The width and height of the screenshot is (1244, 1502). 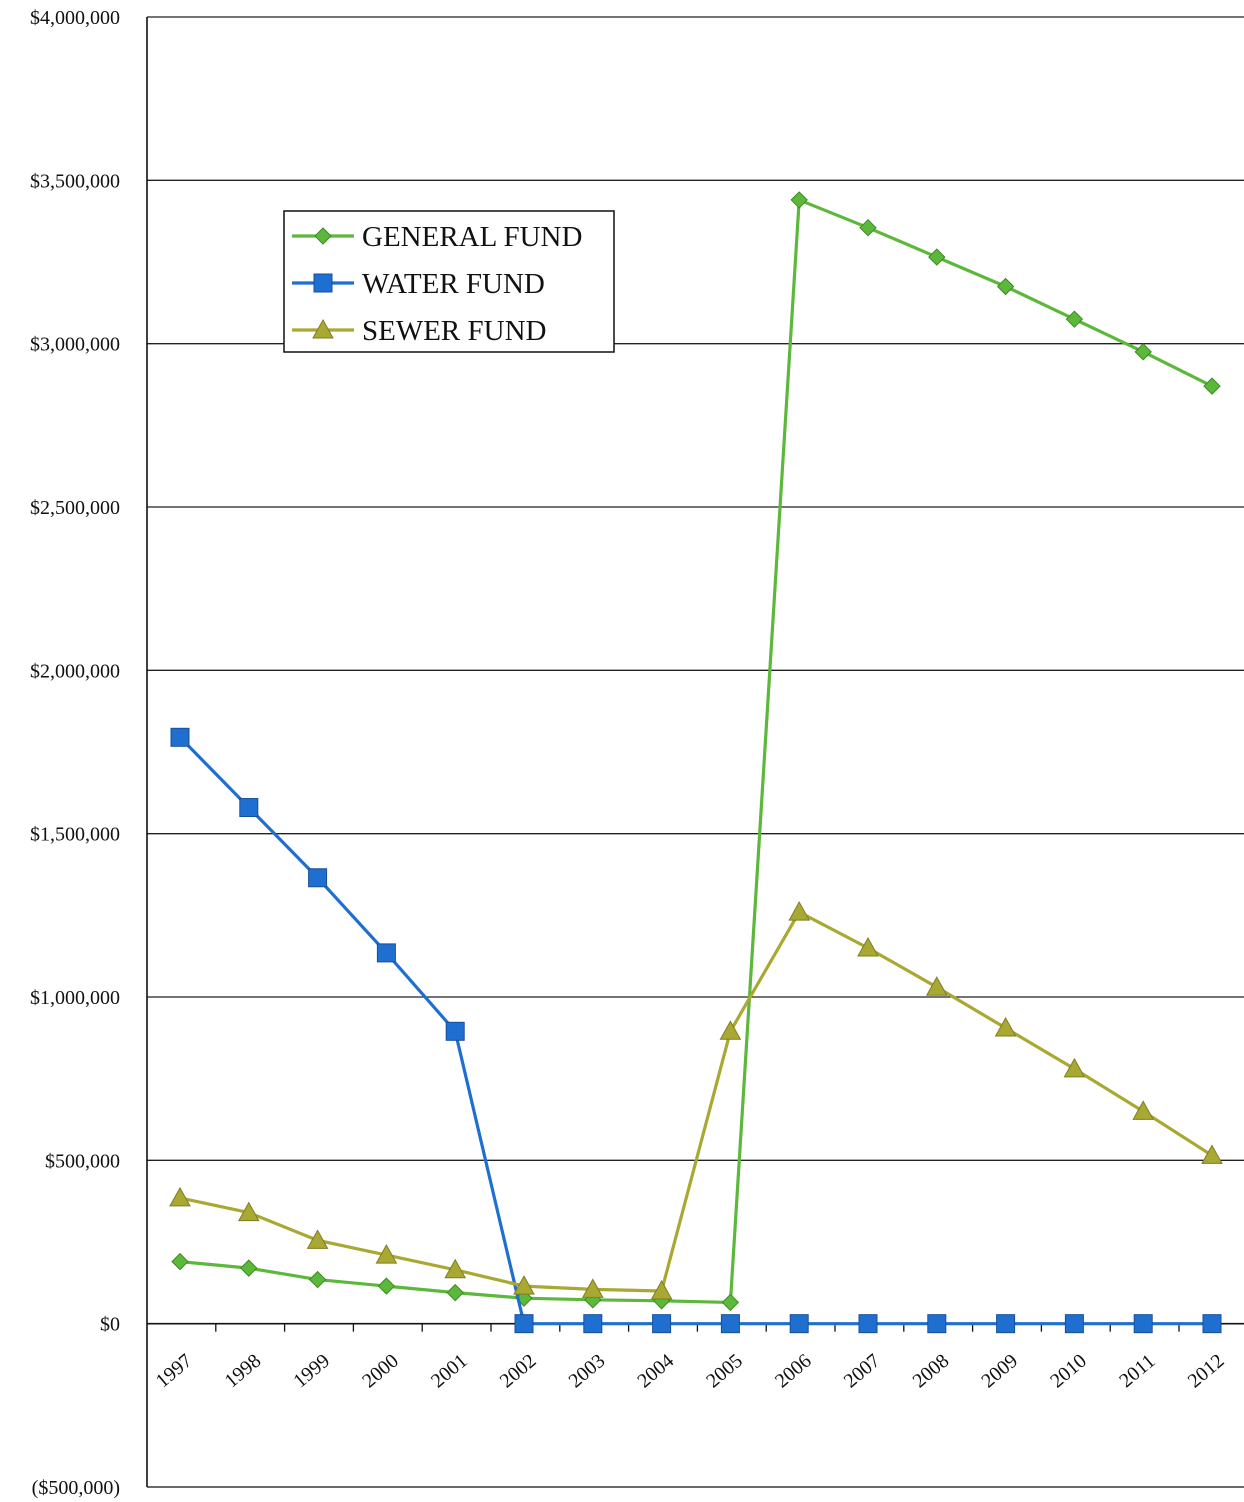 What do you see at coordinates (174, 1371) in the screenshot?
I see `x-tick-label: 1997` at bounding box center [174, 1371].